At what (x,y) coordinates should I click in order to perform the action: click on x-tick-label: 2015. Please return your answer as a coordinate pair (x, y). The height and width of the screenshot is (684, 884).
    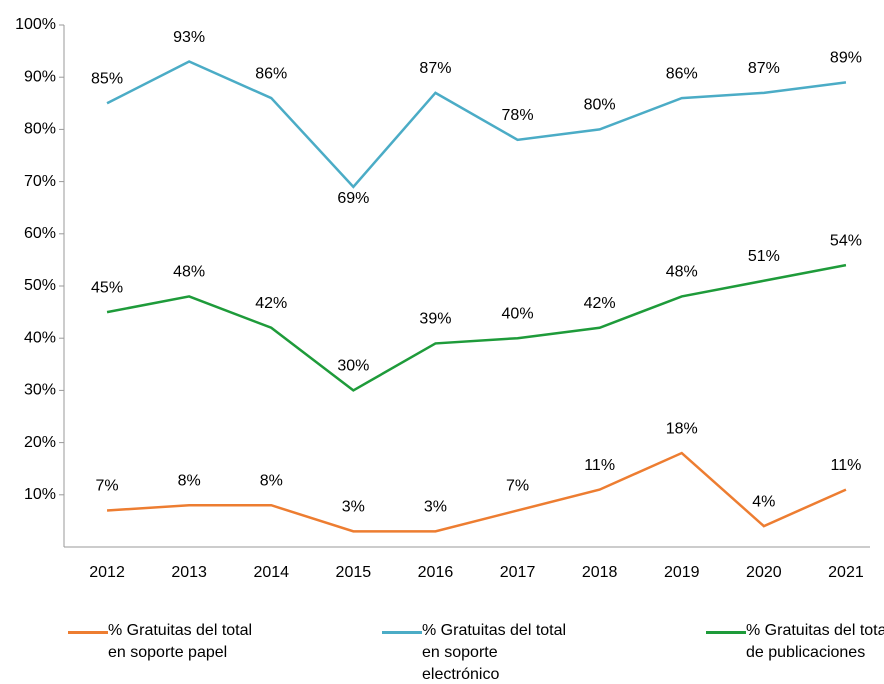
    Looking at the image, I should click on (354, 572).